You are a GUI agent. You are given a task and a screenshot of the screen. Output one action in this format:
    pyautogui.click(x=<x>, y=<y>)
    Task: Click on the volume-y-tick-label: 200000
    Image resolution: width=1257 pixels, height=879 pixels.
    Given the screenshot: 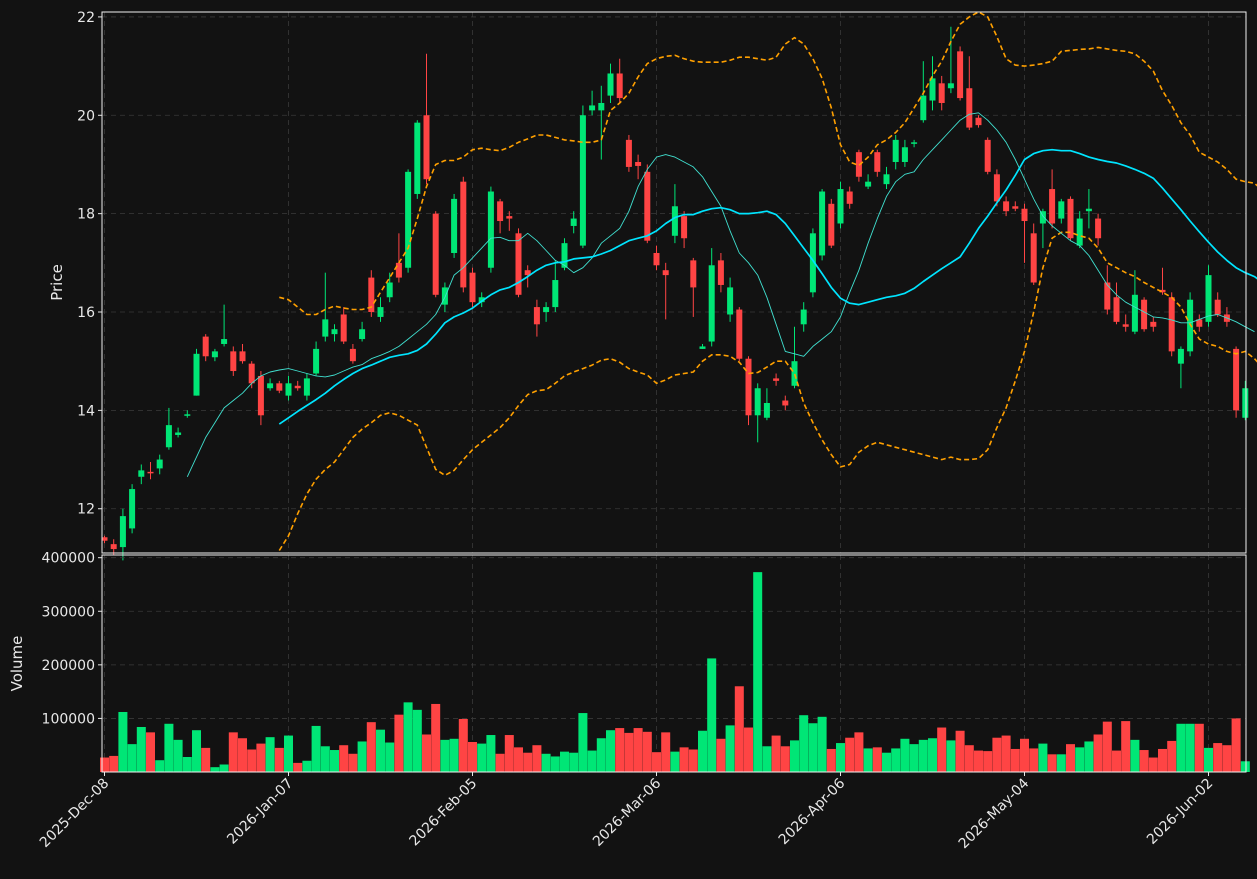 What is the action you would take?
    pyautogui.click(x=68, y=666)
    